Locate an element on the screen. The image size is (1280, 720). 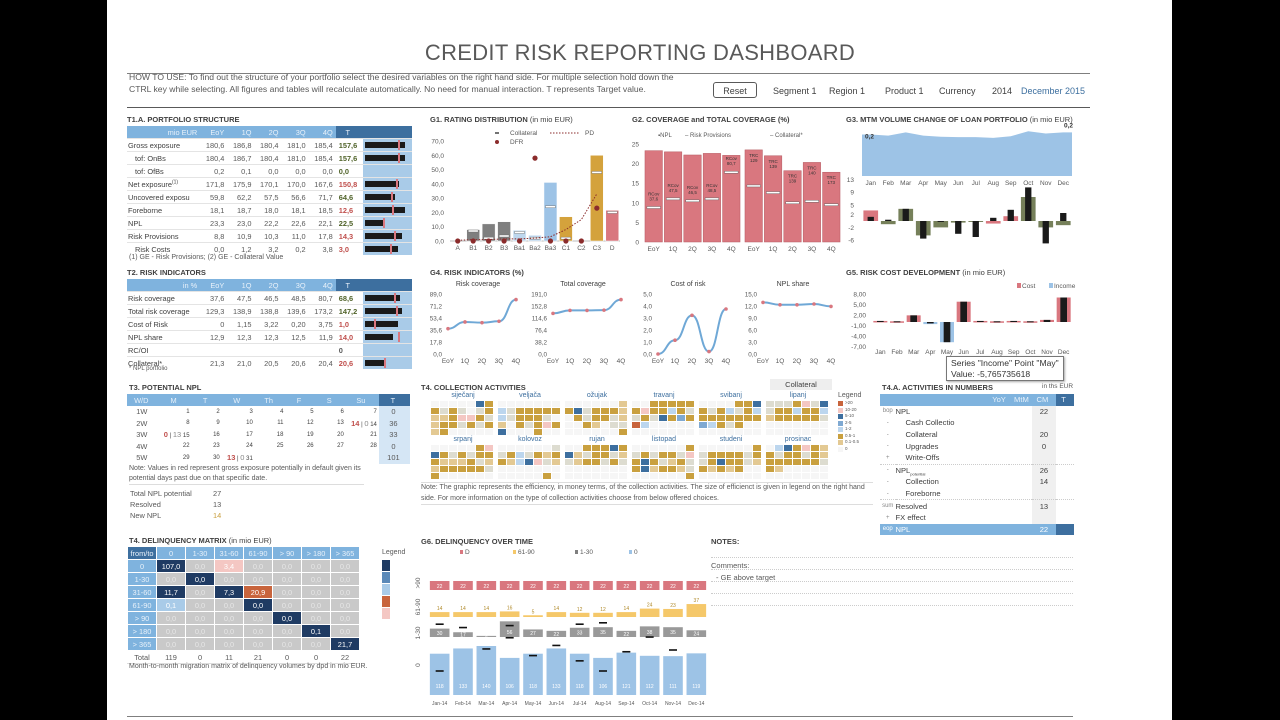
calendar-day: 12 is located at coordinates (300, 424).